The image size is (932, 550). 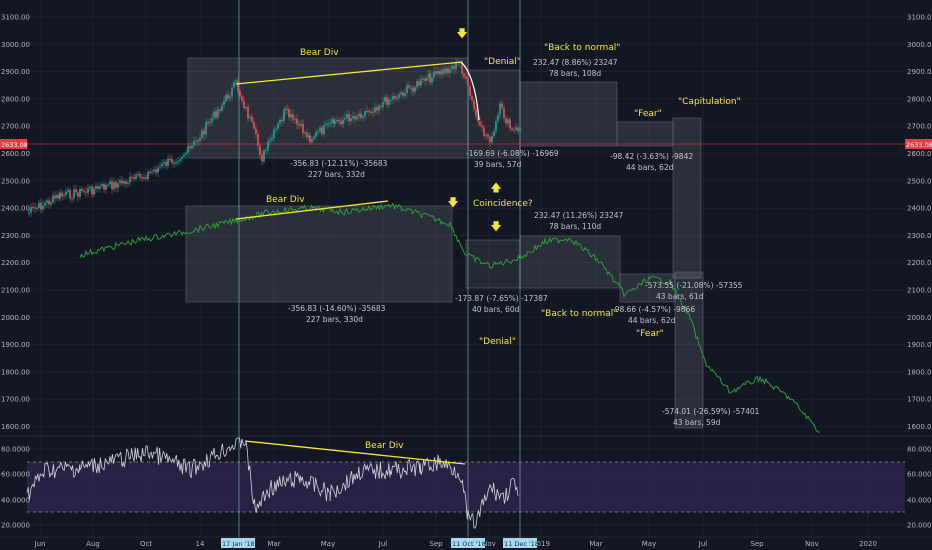 What do you see at coordinates (15, 45) in the screenshot?
I see `price-label: 3000.00` at bounding box center [15, 45].